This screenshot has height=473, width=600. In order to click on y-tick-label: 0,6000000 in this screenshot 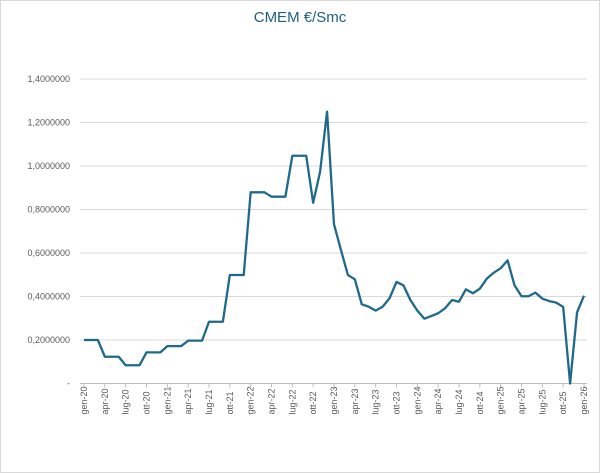, I will do `click(48, 253)`.